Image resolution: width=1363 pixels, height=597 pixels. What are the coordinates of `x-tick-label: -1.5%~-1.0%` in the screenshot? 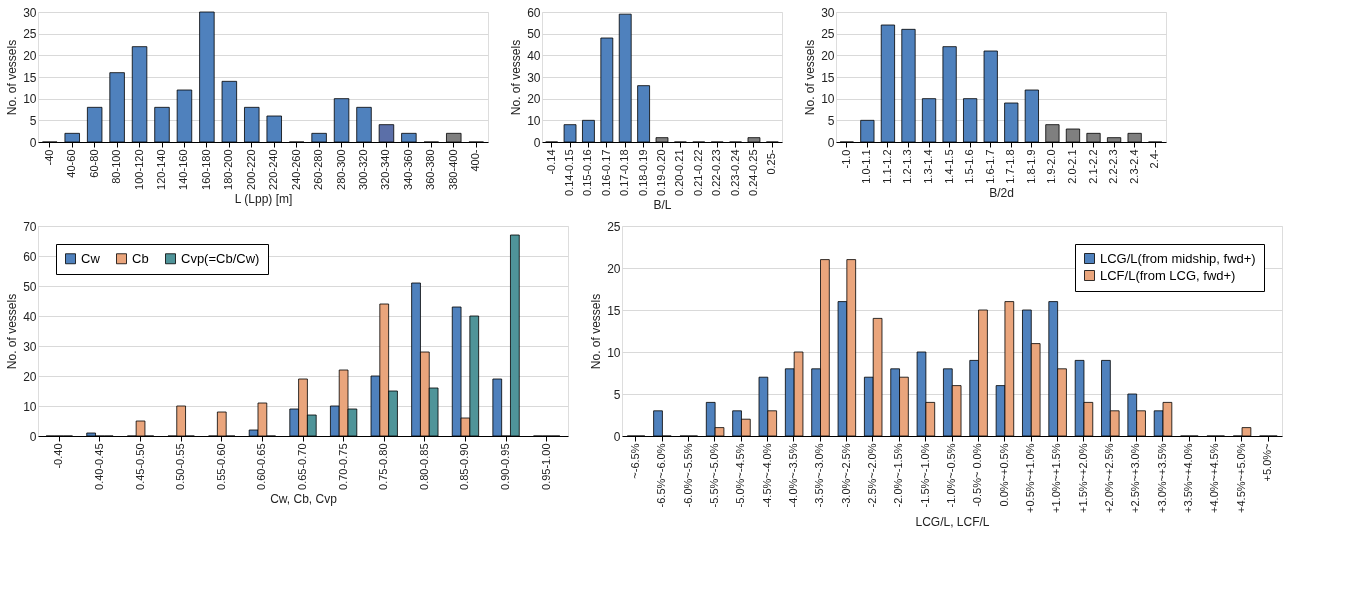 It's located at (924, 475).